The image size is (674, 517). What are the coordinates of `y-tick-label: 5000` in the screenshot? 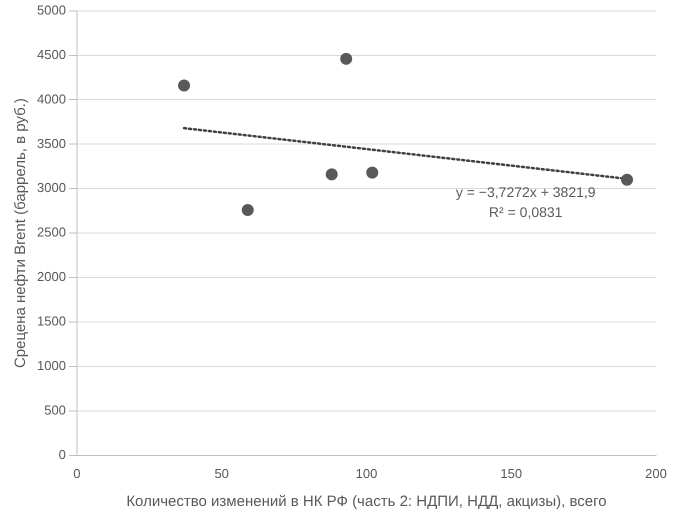 It's located at (51, 10).